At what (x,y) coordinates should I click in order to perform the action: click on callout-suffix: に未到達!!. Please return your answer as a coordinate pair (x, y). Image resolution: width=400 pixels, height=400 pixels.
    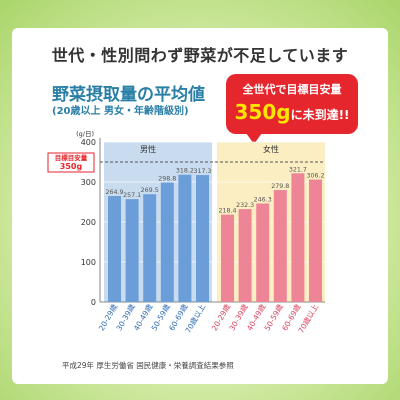
    Looking at the image, I should click on (320, 115).